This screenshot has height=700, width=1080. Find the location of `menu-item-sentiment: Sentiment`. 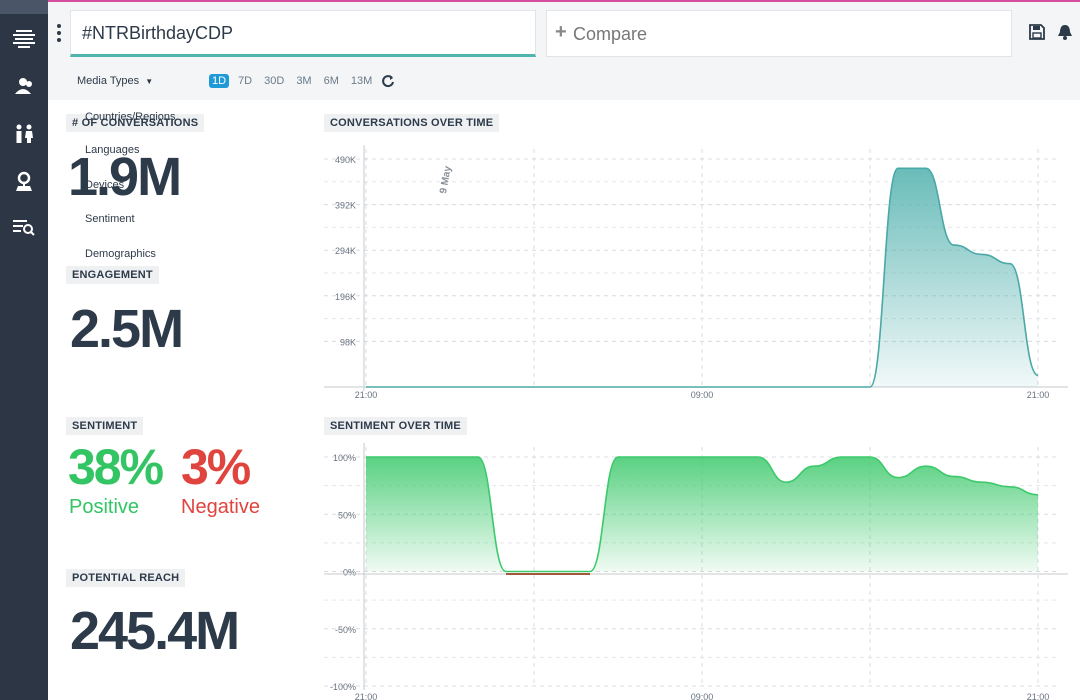

menu-item-sentiment: Sentiment is located at coordinates (110, 219).